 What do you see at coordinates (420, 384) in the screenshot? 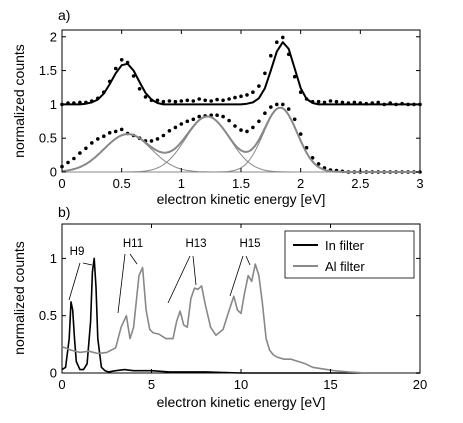
I see `panel-b-xtick-label: 20` at bounding box center [420, 384].